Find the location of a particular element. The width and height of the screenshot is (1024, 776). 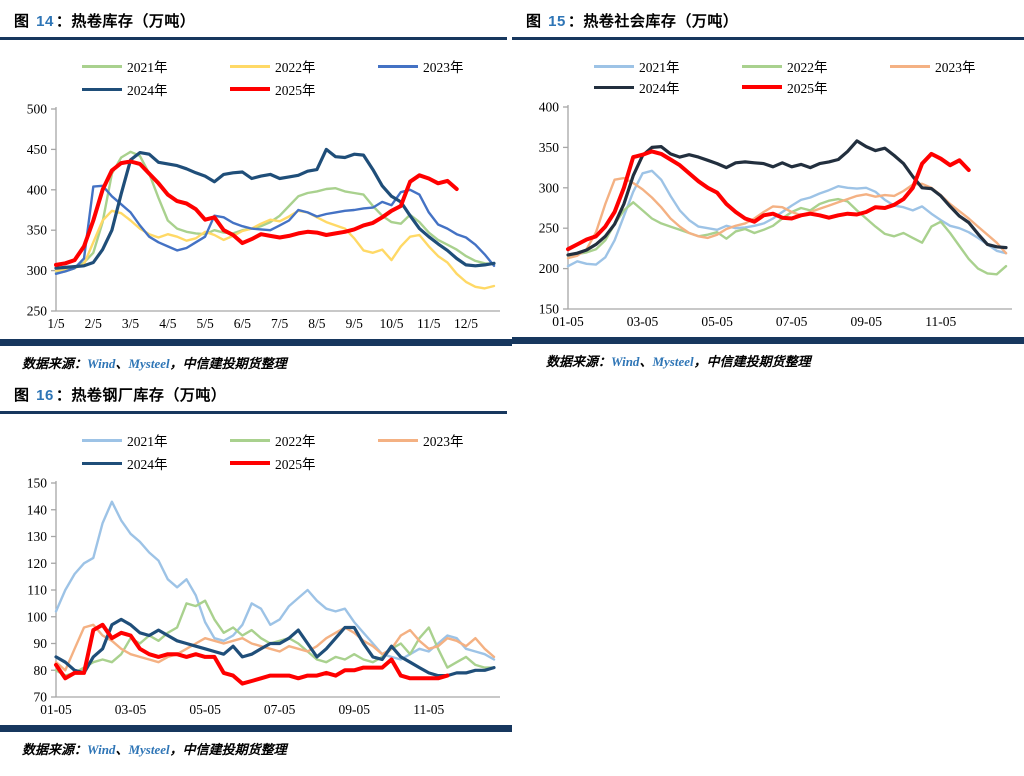

y-axis-tick-label: 400 is located at coordinates (37, 189).